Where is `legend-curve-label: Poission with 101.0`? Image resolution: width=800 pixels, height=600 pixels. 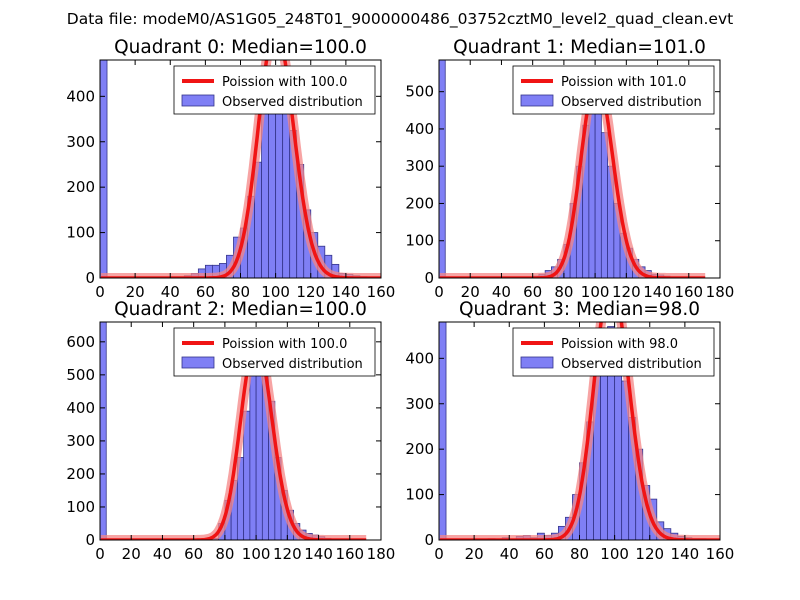
legend-curve-label: Poission with 101.0 is located at coordinates (623, 82).